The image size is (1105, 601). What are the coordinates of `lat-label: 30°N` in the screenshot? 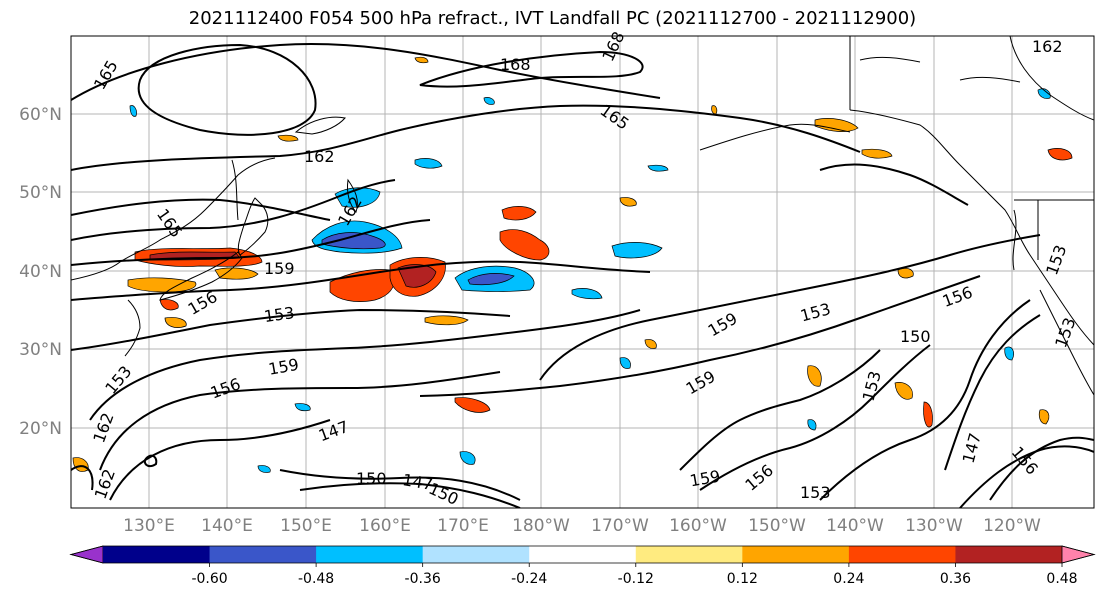 It's located at (40, 350).